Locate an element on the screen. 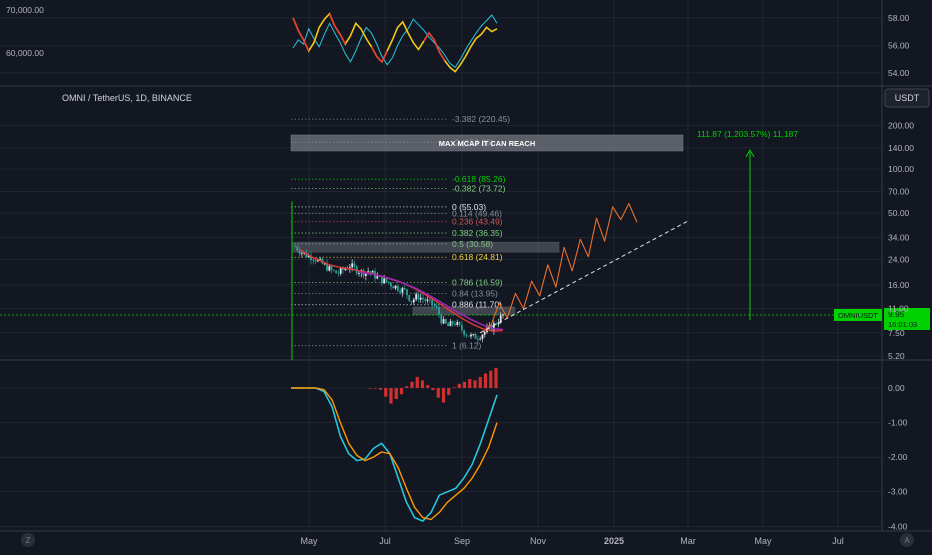  target-arrow-head is located at coordinates (750, 153).